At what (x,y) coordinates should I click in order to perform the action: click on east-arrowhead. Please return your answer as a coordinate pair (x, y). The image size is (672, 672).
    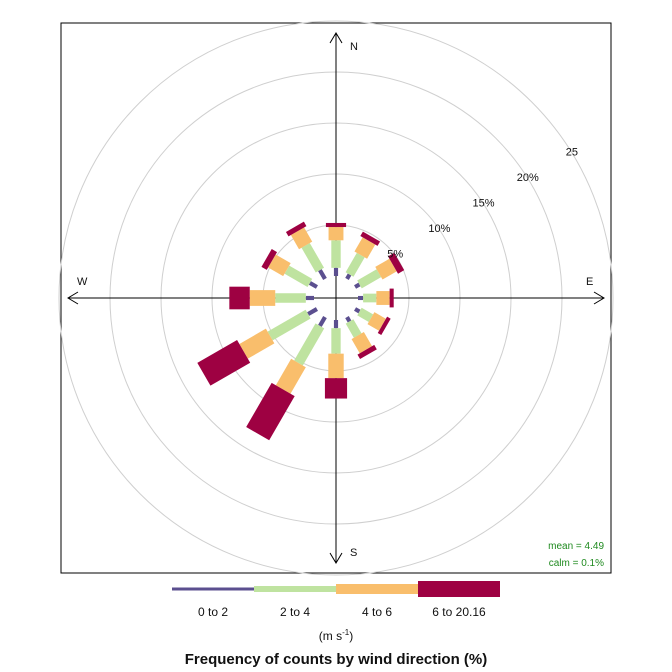
    Looking at the image, I should click on (599, 298).